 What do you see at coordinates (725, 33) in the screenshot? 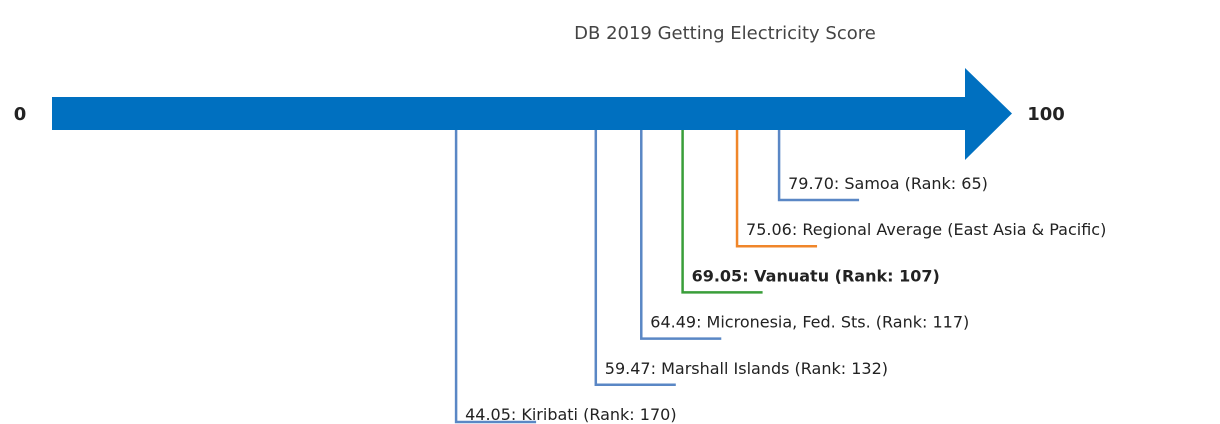
I see `chart-title: DB 2019 Getting Electricity Score` at bounding box center [725, 33].